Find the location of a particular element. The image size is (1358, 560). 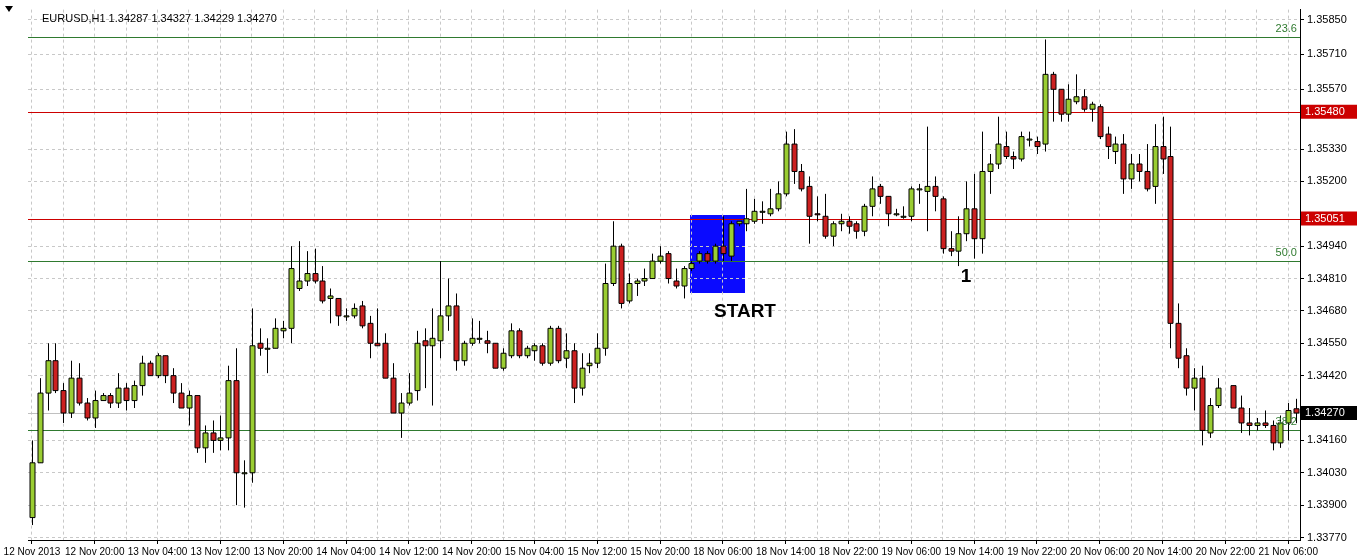

x-tick-label: 12 Nov 20:00 is located at coordinates (94, 551).